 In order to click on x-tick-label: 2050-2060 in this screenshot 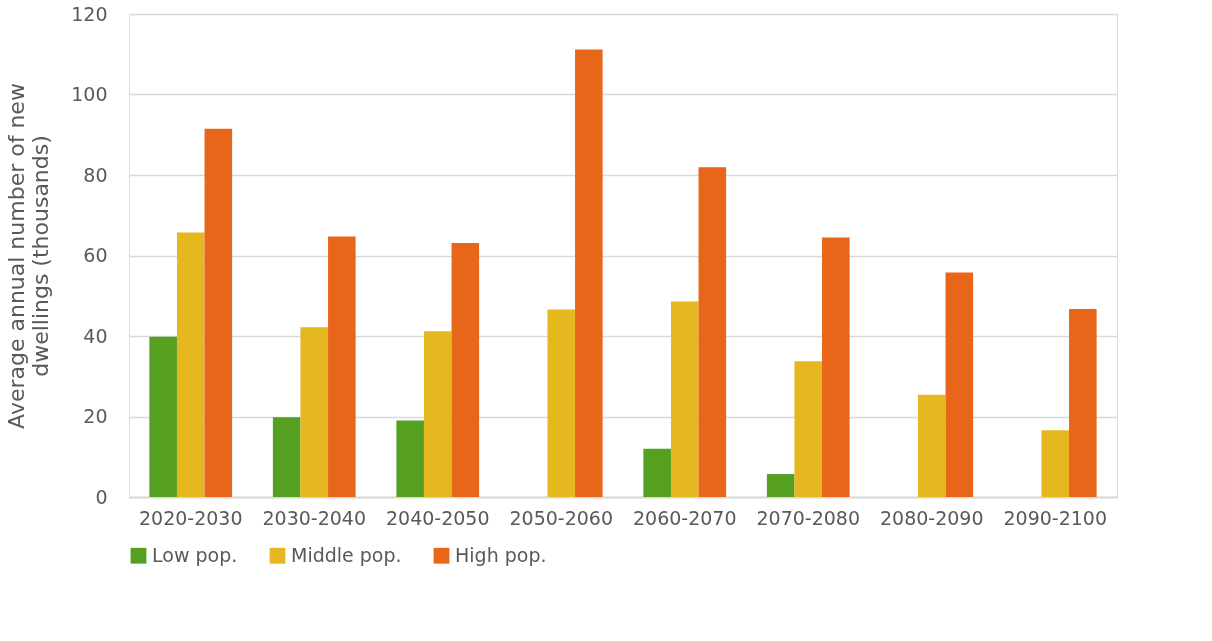, I will do `click(561, 517)`.